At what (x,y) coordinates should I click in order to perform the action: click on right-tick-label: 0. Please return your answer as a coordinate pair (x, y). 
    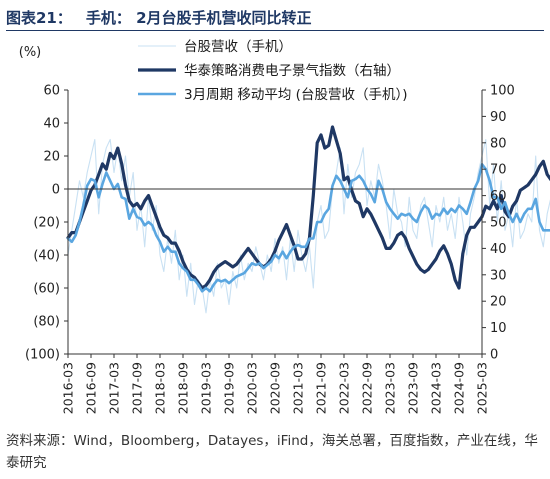
    Looking at the image, I should click on (494, 355).